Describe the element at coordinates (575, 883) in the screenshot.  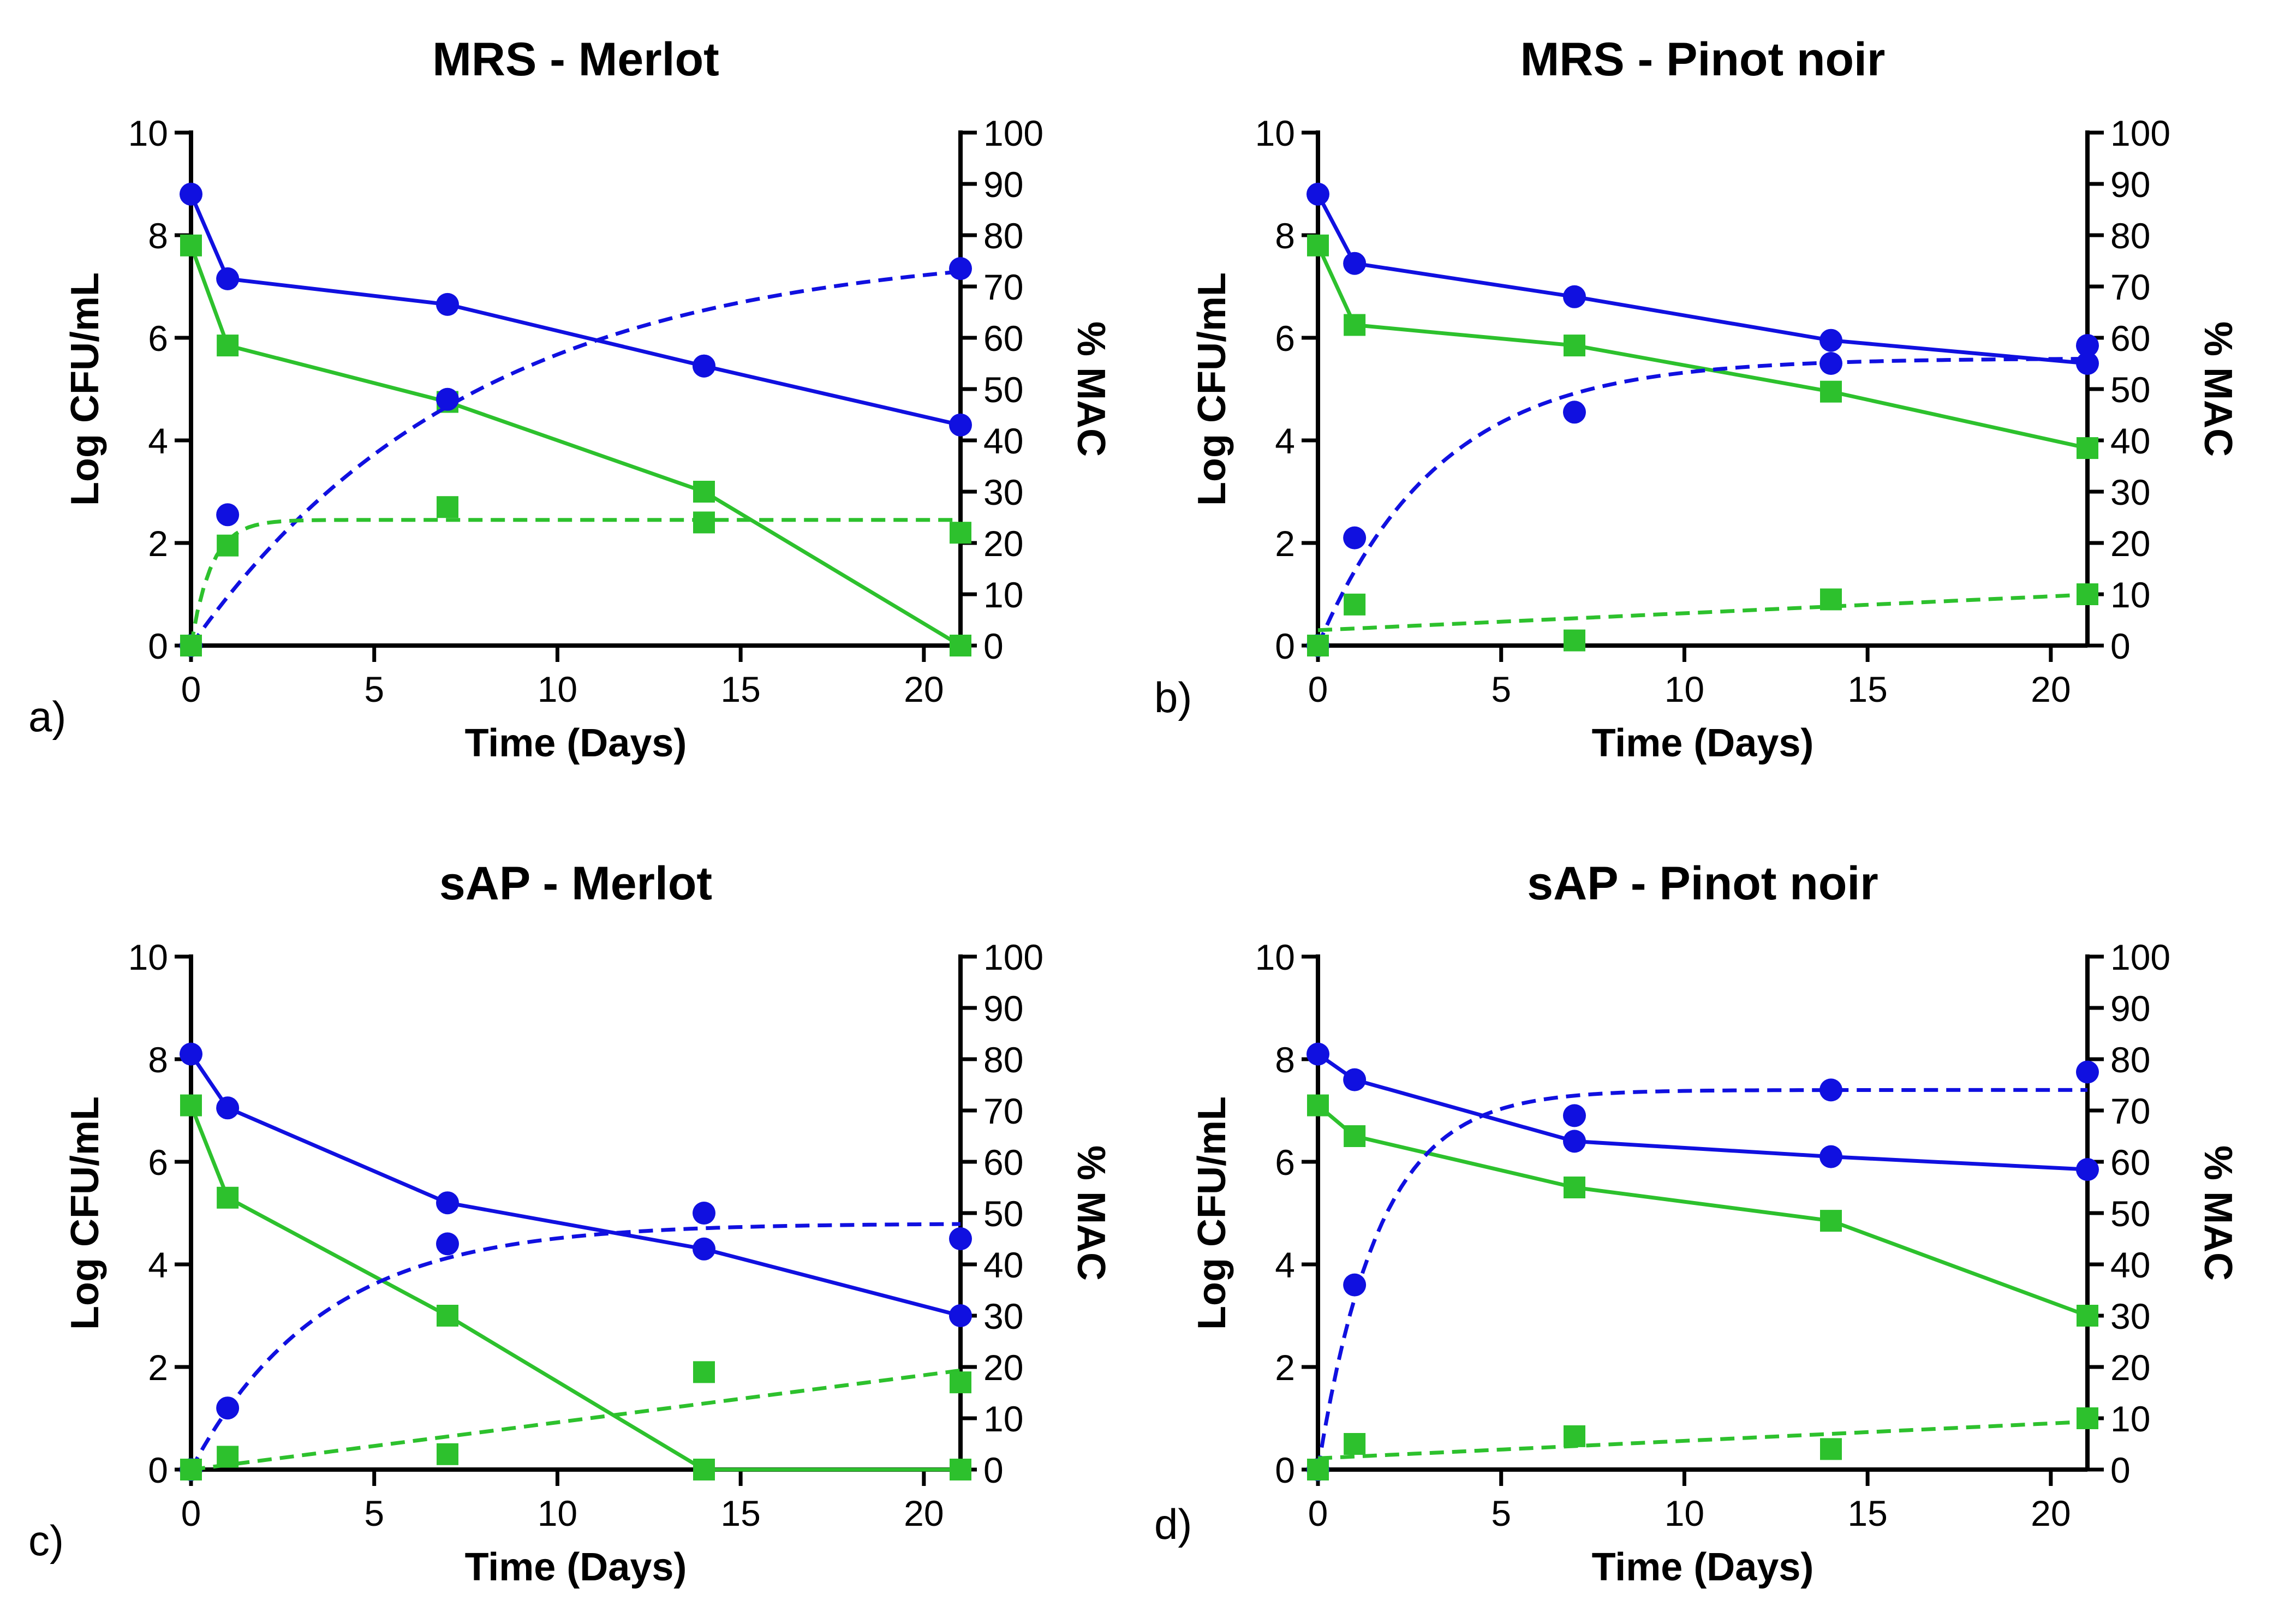
I see `chart-title: sAP - Merlot` at that location.